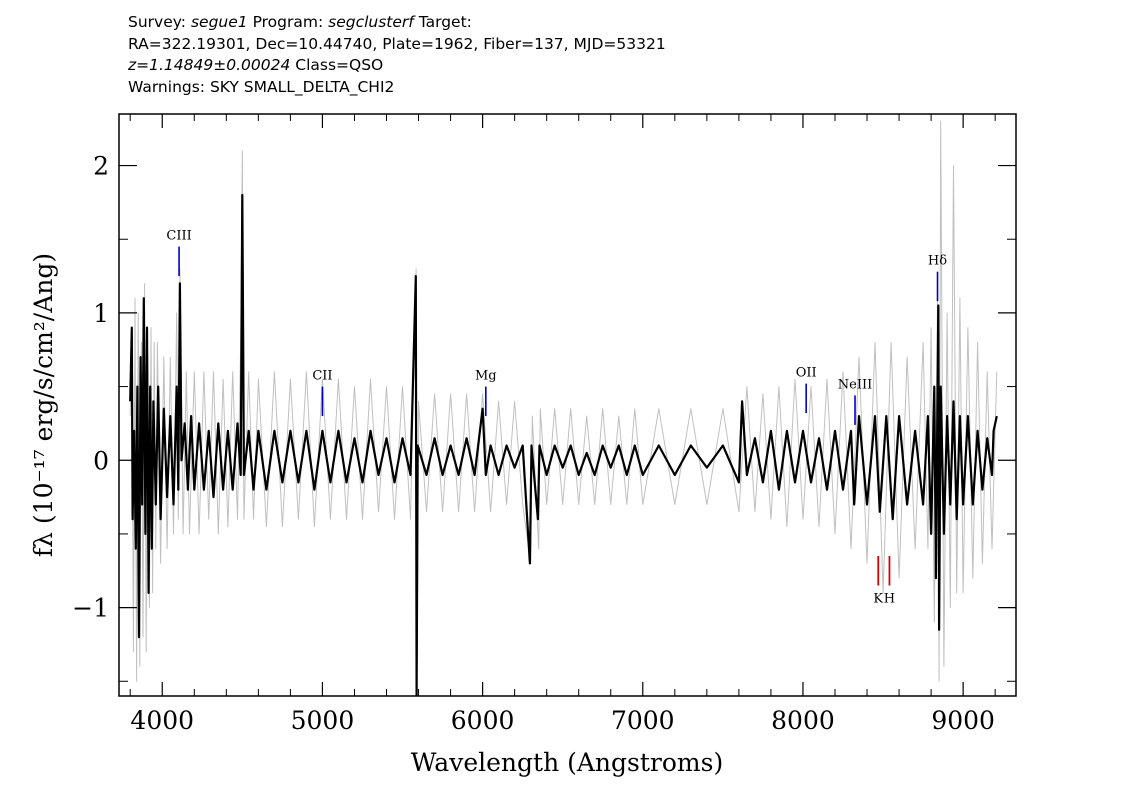 The image size is (1134, 810). Describe the element at coordinates (178, 236) in the screenshot. I see `emission-label-ciii: CIII` at that location.